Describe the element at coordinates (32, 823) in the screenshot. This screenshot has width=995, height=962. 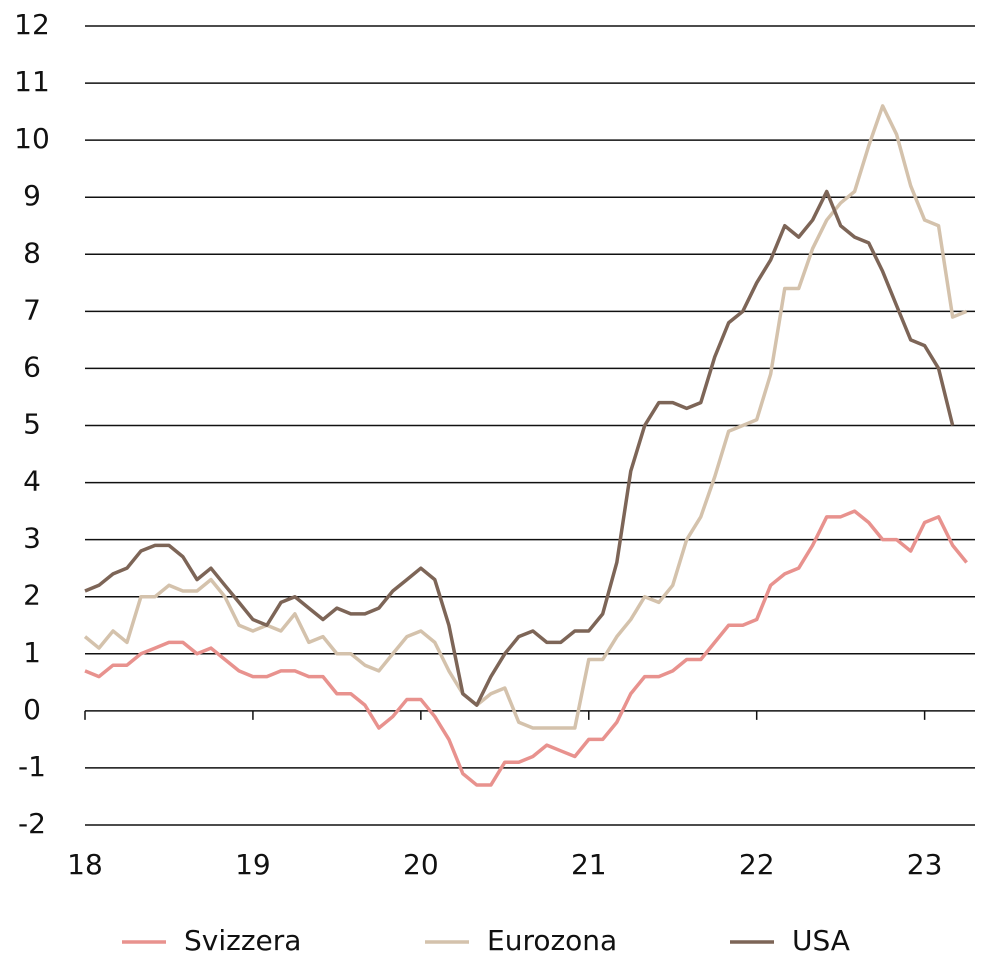
I see `y-tick-label: -2` at that location.